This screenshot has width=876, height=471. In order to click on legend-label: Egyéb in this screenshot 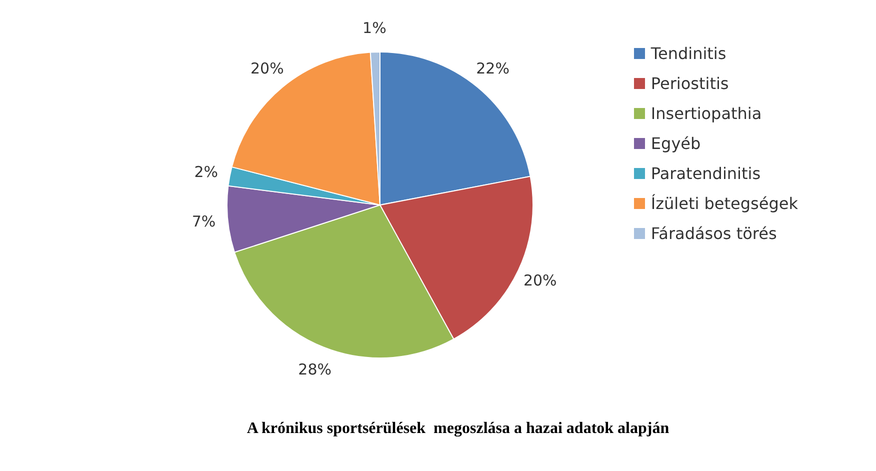, I will do `click(675, 143)`.